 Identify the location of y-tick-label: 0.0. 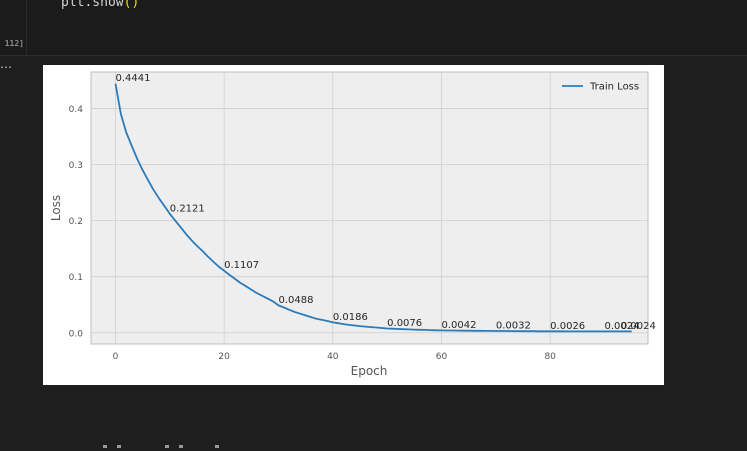
(76, 334).